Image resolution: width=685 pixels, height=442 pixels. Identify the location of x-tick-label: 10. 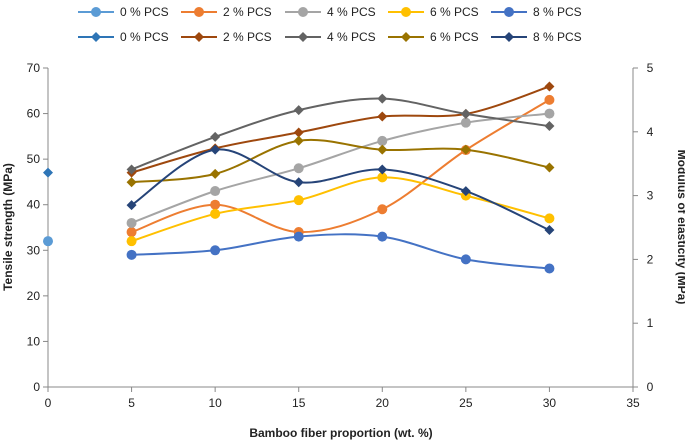
(215, 403).